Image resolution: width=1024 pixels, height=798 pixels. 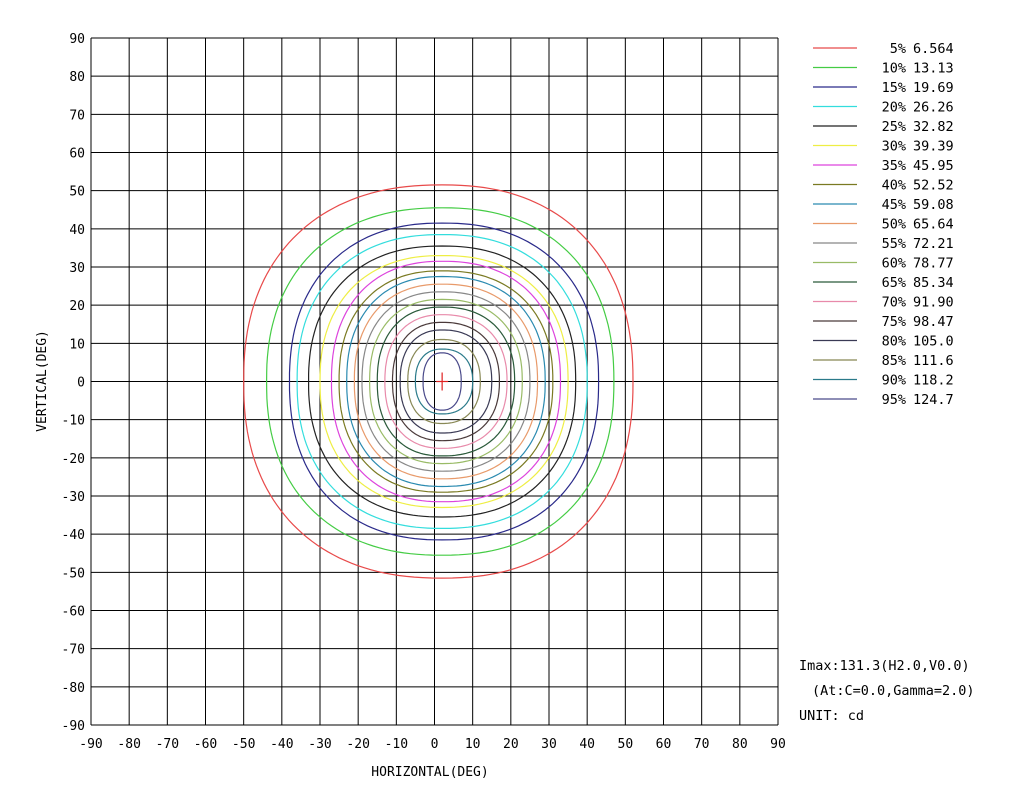 I want to click on y-tick-label: -90, so click(x=73, y=726).